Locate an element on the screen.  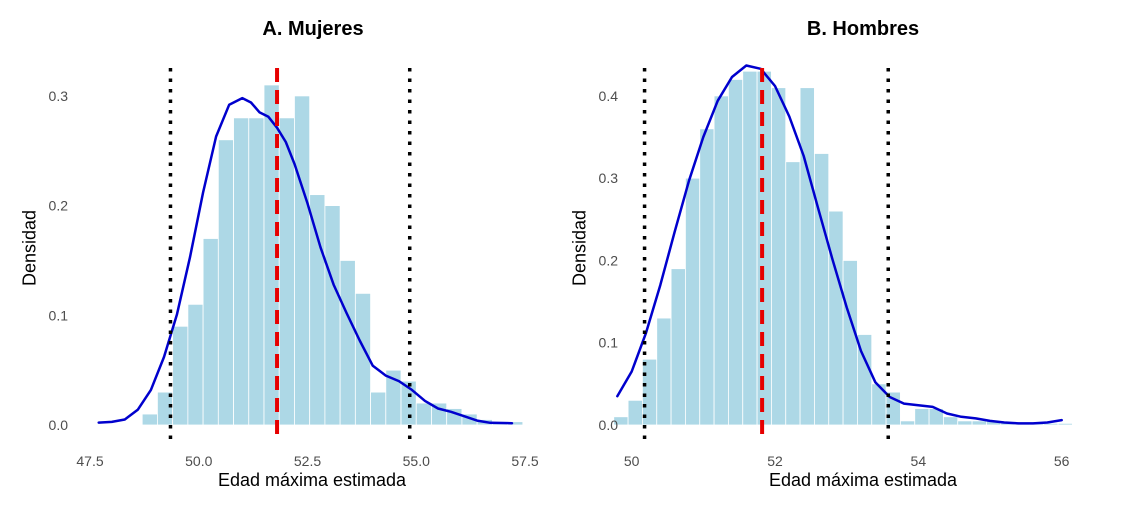
x-axis-ticks: 47.5 50.0 52.5 55.0 57.5 is located at coordinates (307, 461).